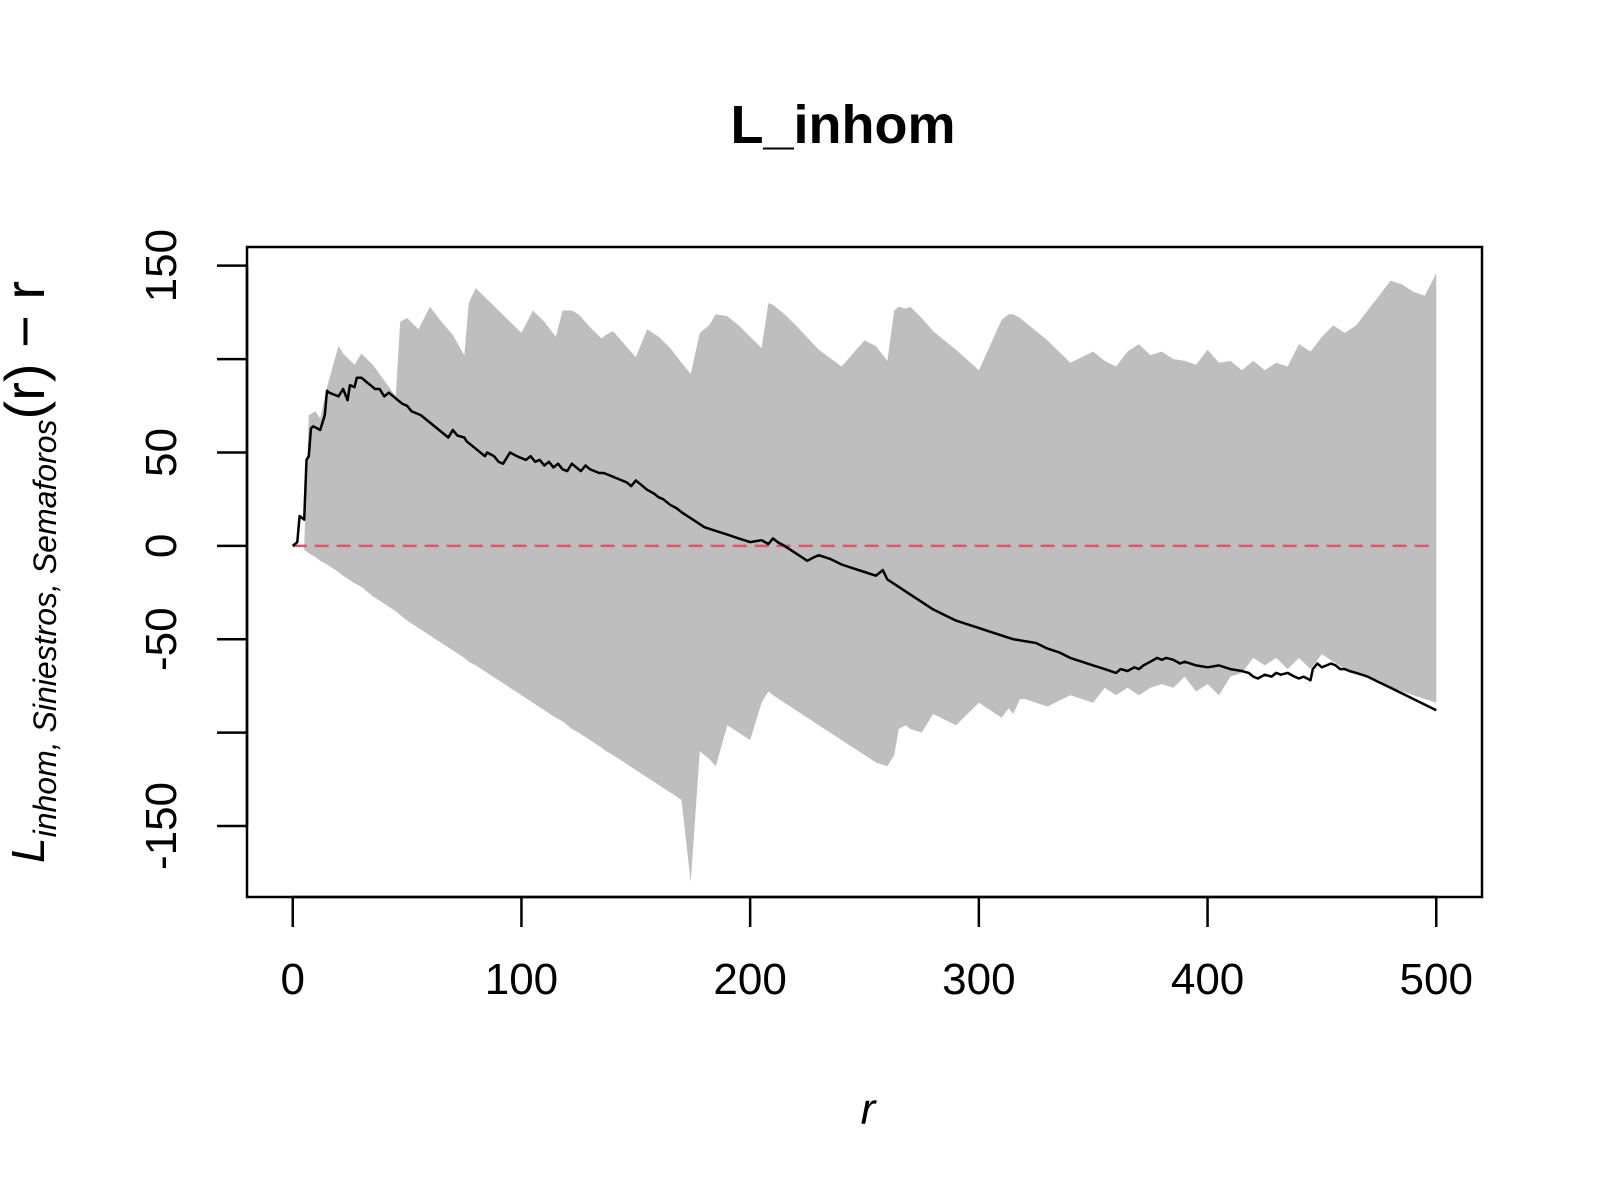 The image size is (1600, 1200). What do you see at coordinates (749, 979) in the screenshot?
I see `x-tick-label: 200` at bounding box center [749, 979].